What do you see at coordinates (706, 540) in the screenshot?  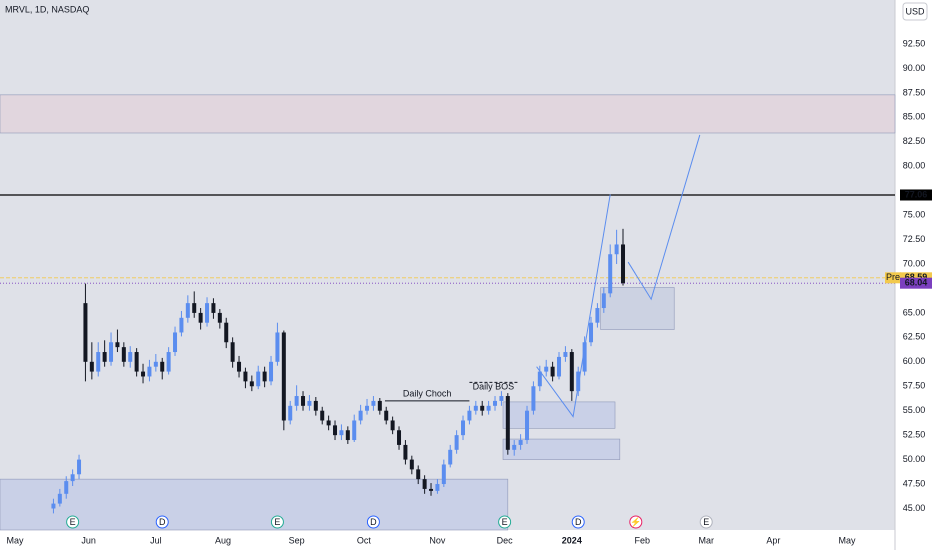 I see `x-tick-label: Mar` at bounding box center [706, 540].